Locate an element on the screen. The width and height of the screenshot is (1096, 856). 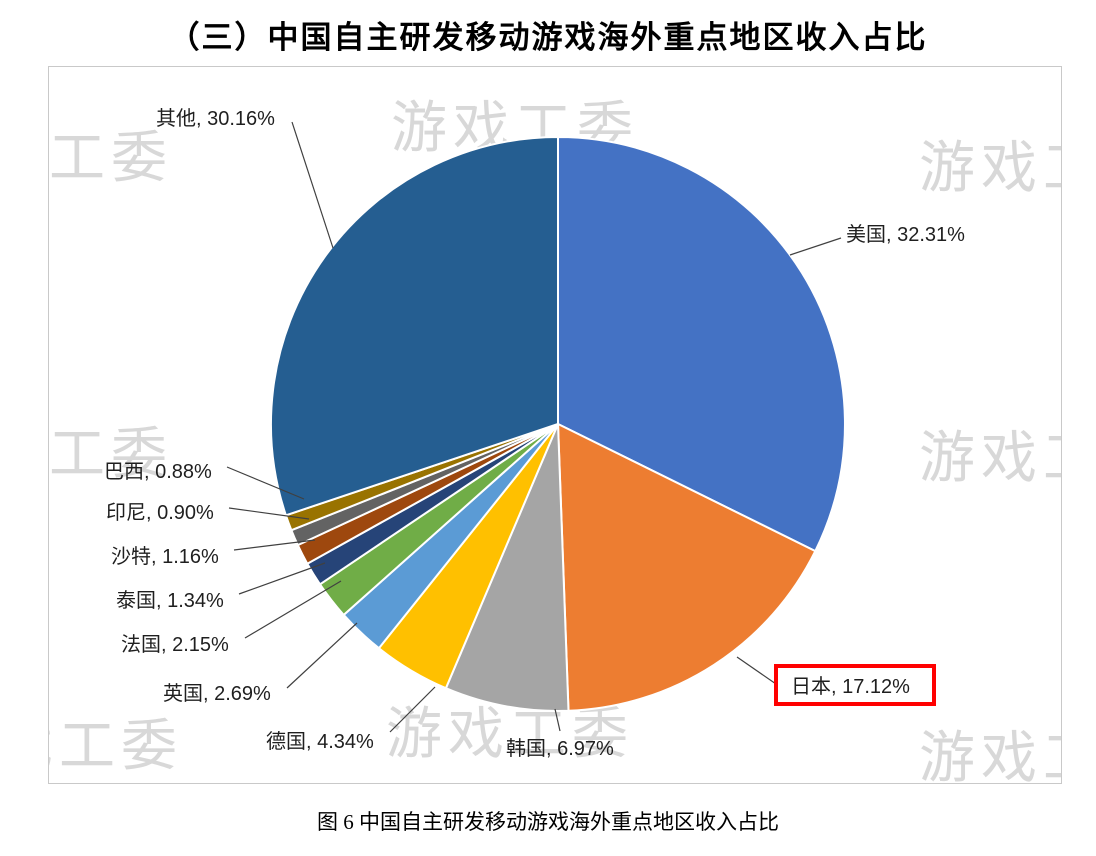
pie-slice-其他 is located at coordinates (414, 326).